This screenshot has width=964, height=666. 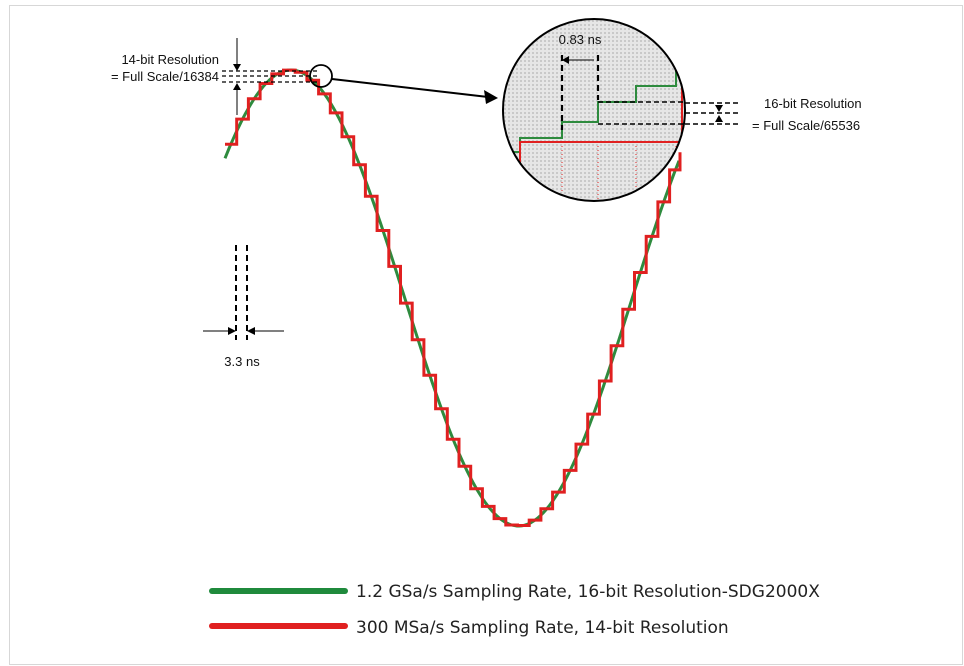 What do you see at coordinates (242, 361) in the screenshot?
I see `time-coarse-label: 3.3 ns` at bounding box center [242, 361].